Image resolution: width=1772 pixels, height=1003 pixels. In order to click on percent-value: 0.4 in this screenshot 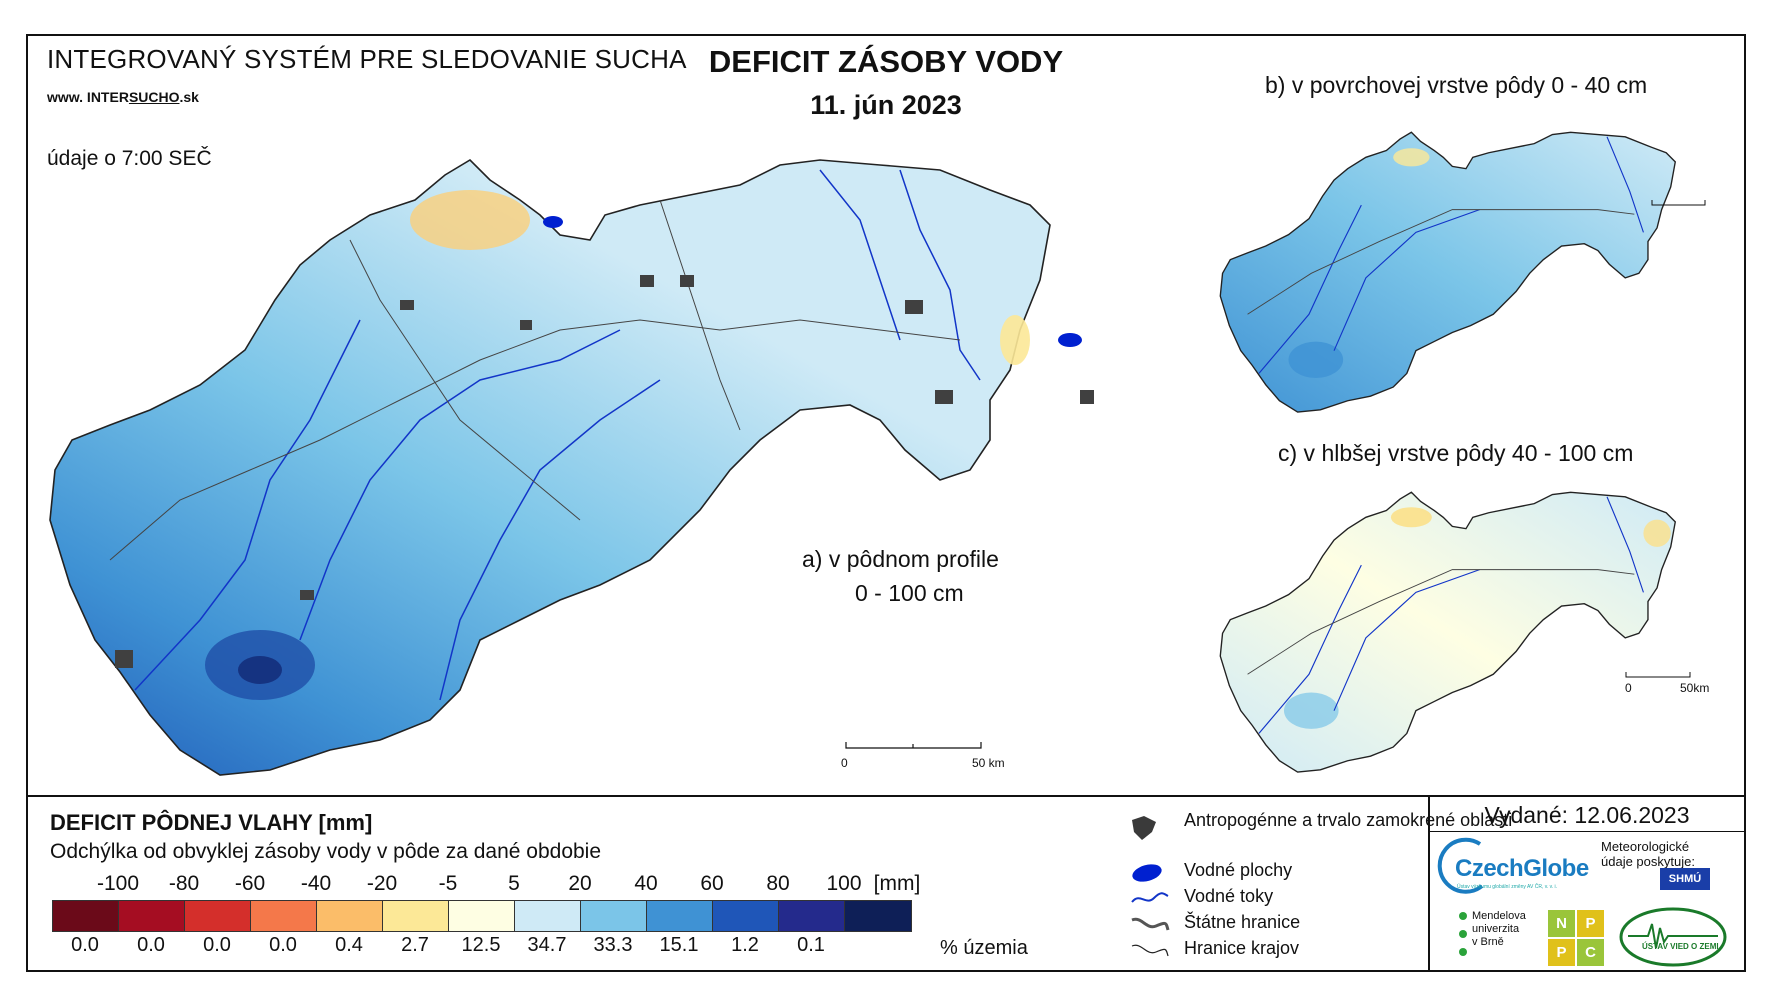, I will do `click(349, 945)`.